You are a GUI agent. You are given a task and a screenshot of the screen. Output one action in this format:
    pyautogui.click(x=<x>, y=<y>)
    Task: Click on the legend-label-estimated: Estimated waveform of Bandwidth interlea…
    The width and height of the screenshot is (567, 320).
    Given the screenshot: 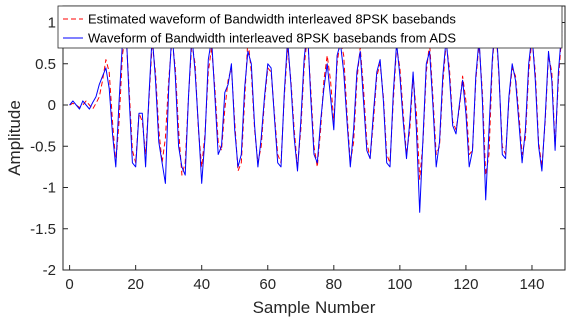 What is the action you would take?
    pyautogui.click(x=272, y=19)
    